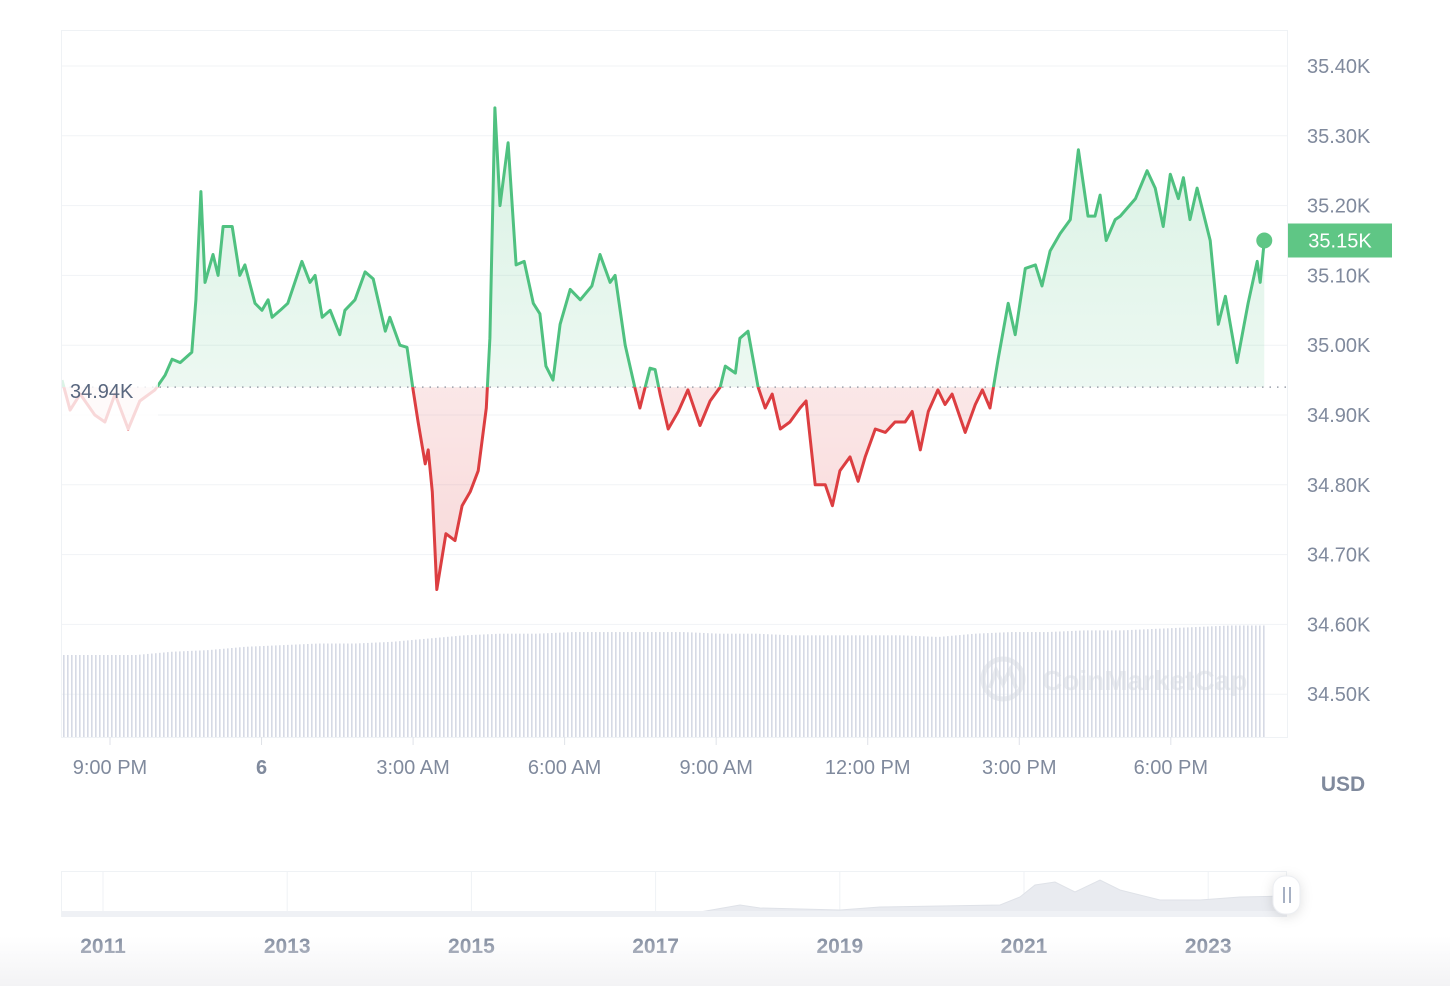 The height and width of the screenshot is (986, 1450). Describe the element at coordinates (681, 915) in the screenshot. I see `navigator: 2011 2013 2015 2017 2019 2021 2023` at that location.